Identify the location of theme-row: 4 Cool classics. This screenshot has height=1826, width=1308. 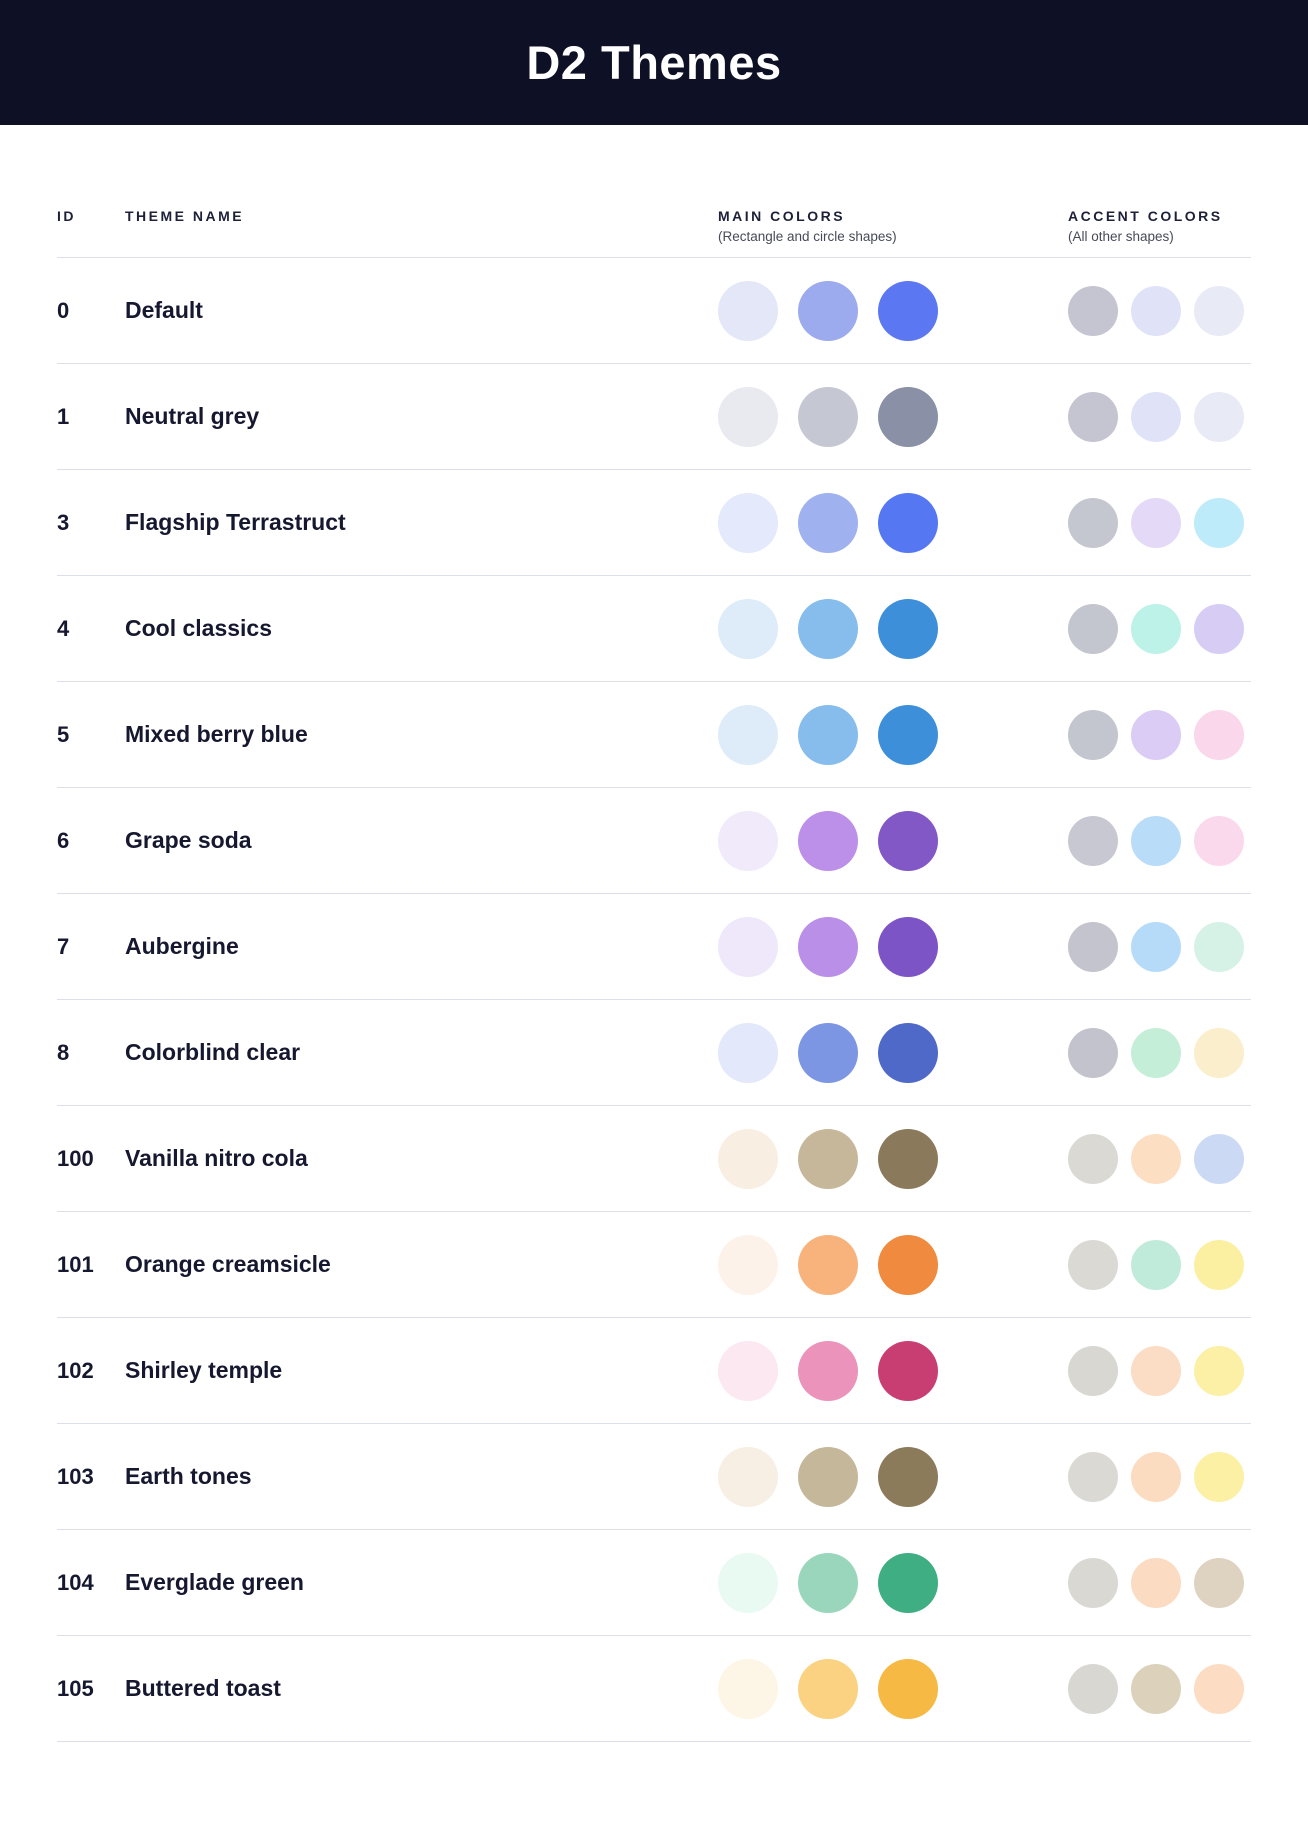
(654, 629).